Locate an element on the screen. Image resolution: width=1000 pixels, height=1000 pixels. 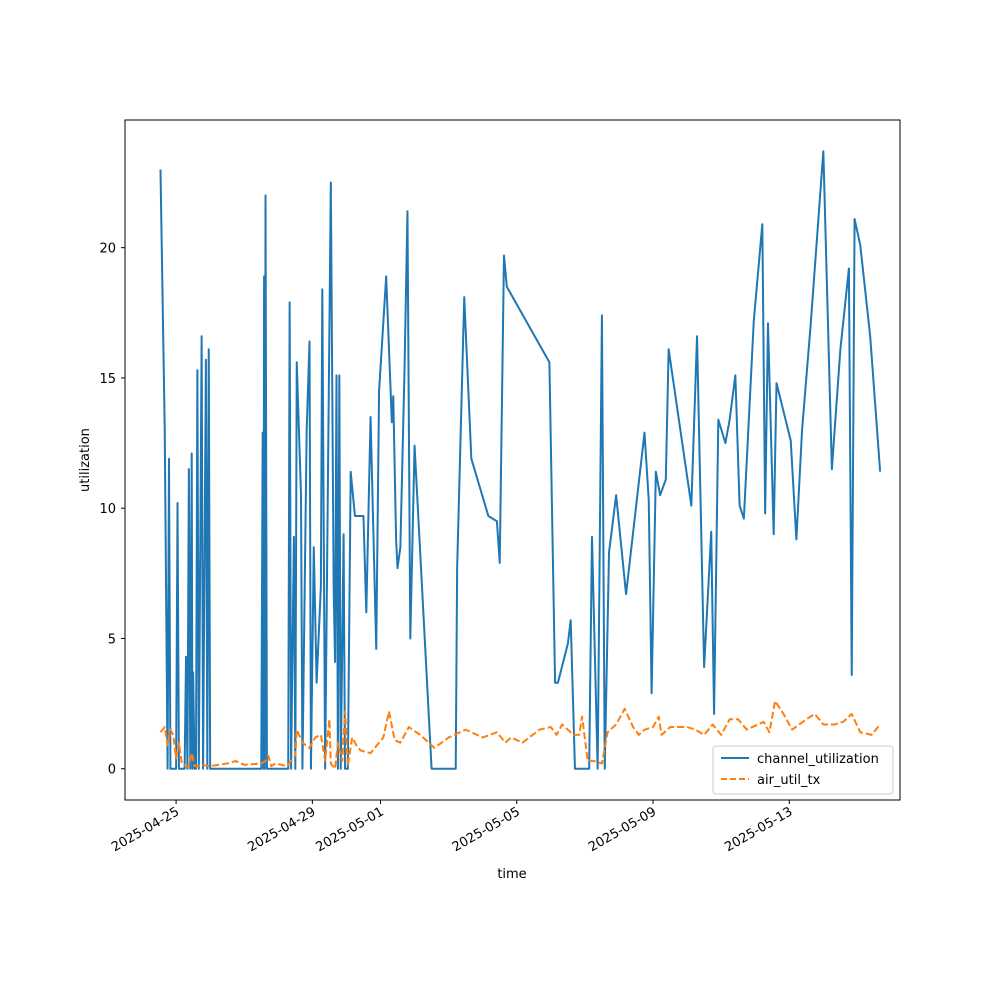
y-axis: 0 5 10 15 20 is located at coordinates (112, 510).